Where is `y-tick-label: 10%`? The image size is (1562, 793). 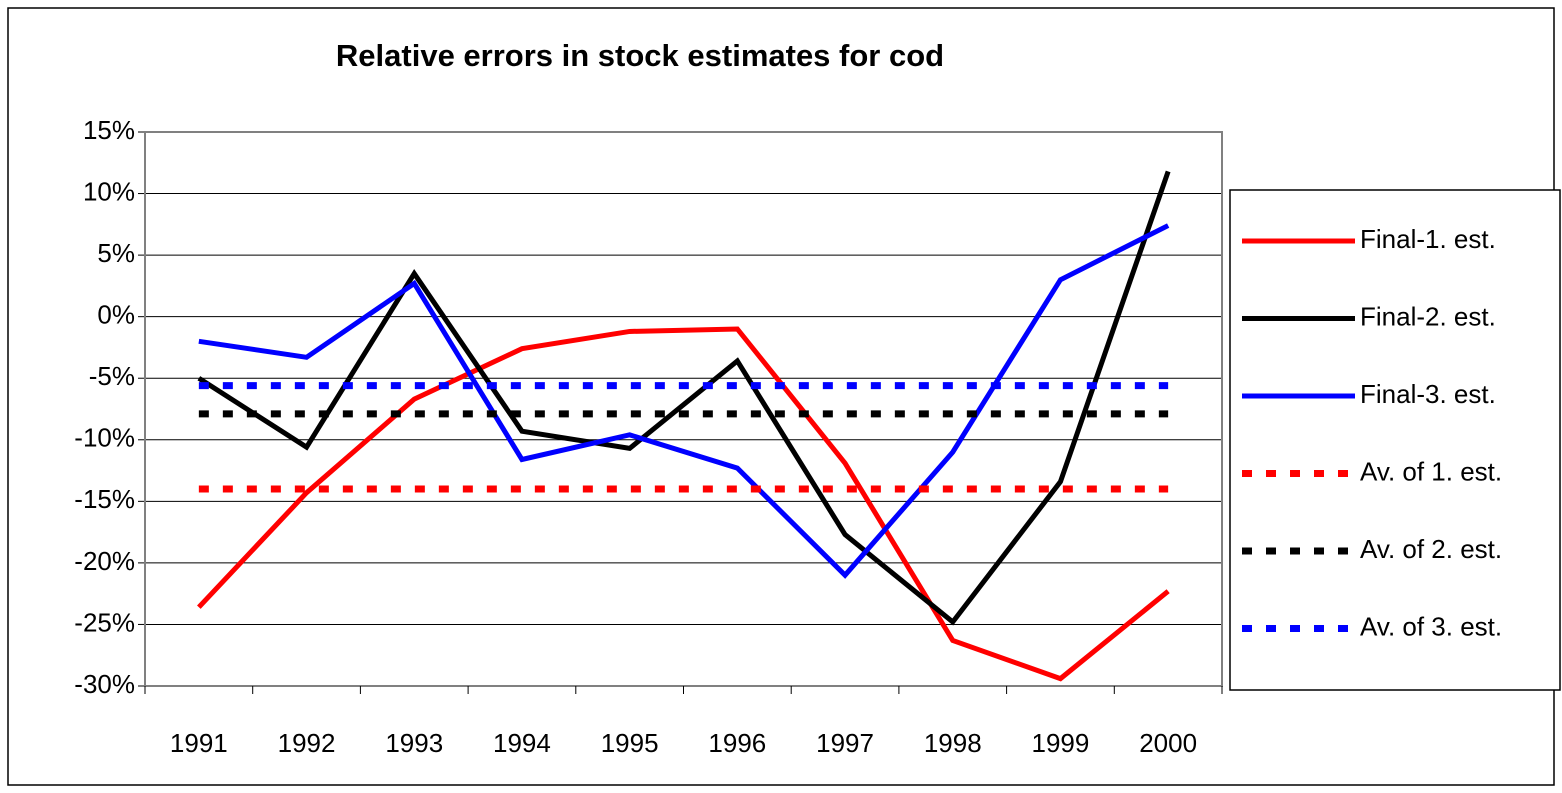
y-tick-label: 10% is located at coordinates (109, 191).